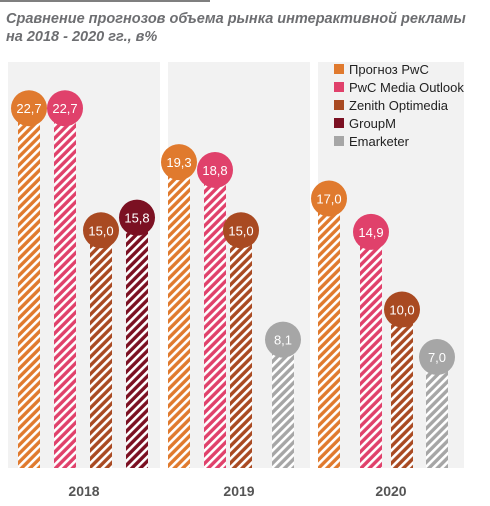 The image size is (490, 506). What do you see at coordinates (238, 491) in the screenshot?
I see `x-tick-label: 2019` at bounding box center [238, 491].